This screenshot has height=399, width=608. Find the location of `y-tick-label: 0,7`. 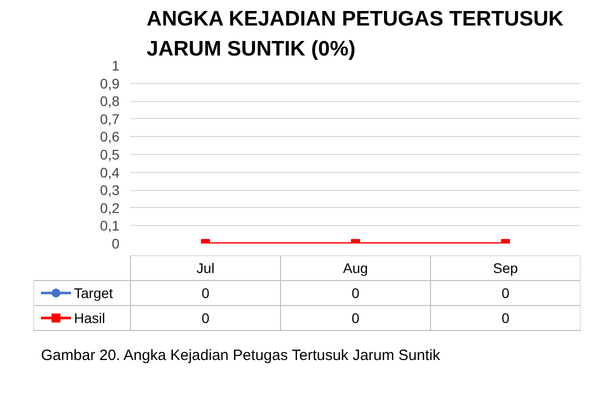

y-tick-label: 0,7 is located at coordinates (110, 118).